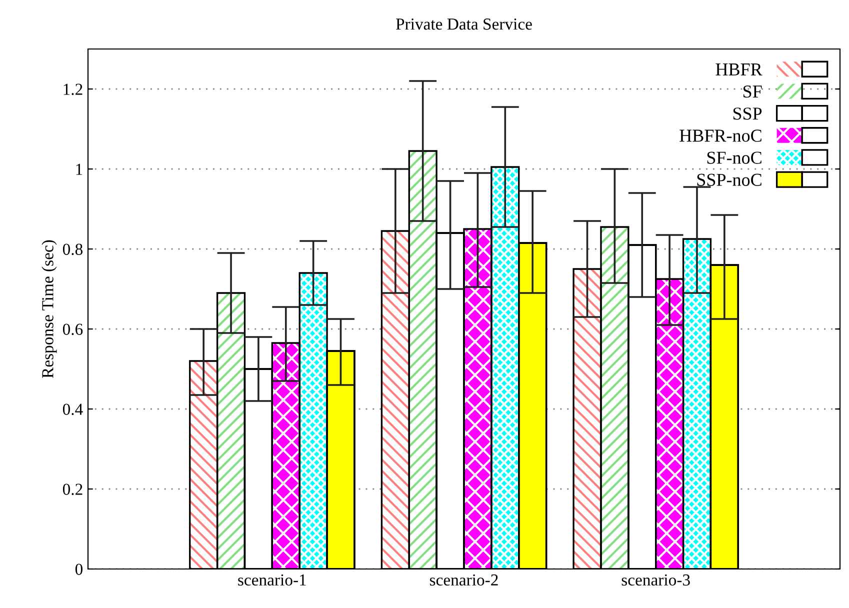  Describe the element at coordinates (721, 136) in the screenshot. I see `legend-label: HBFR-noC` at that location.